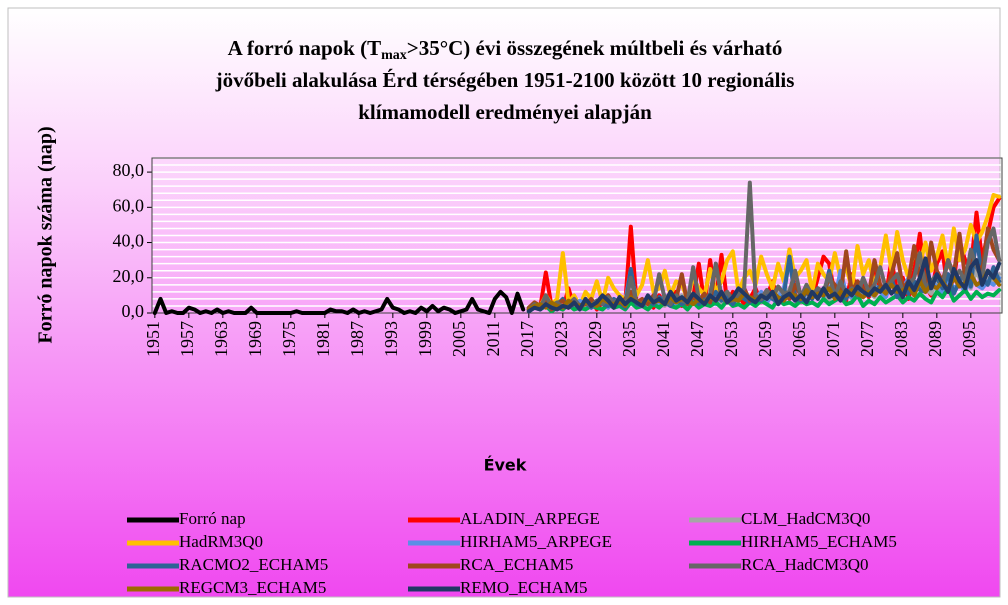 The width and height of the screenshot is (1008, 605). I want to click on legend-label: RCA_HadCM3Q0, so click(805, 564).